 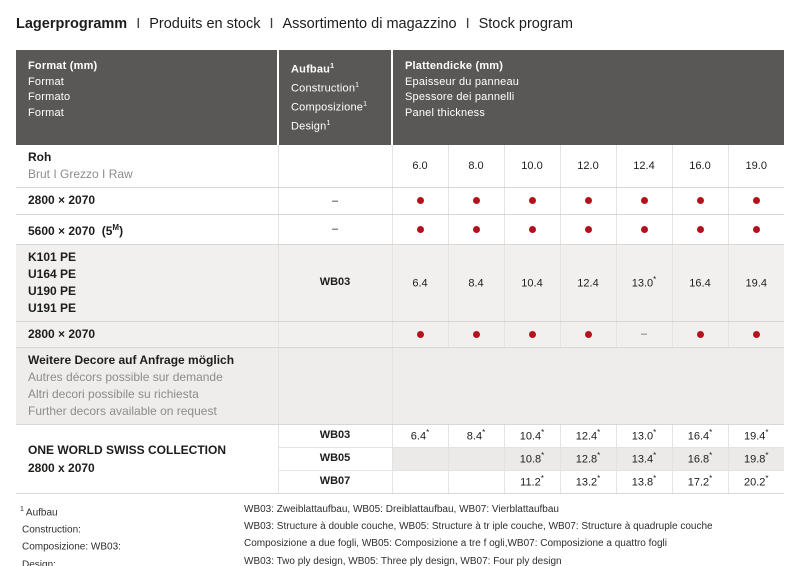 I want to click on row-oneworld-wb05: WB05 10.8* 12.8* 13.4* 16.8* 19.8*, so click(x=400, y=459).